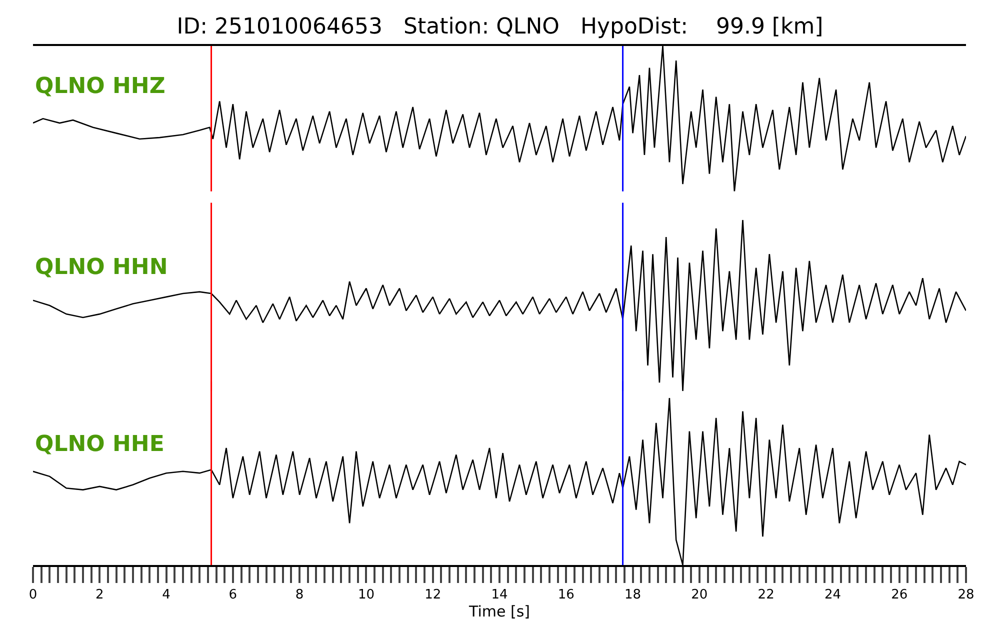 The height and width of the screenshot is (640, 1000). Describe the element at coordinates (433, 595) in the screenshot. I see `x-tick-label: 12` at that location.